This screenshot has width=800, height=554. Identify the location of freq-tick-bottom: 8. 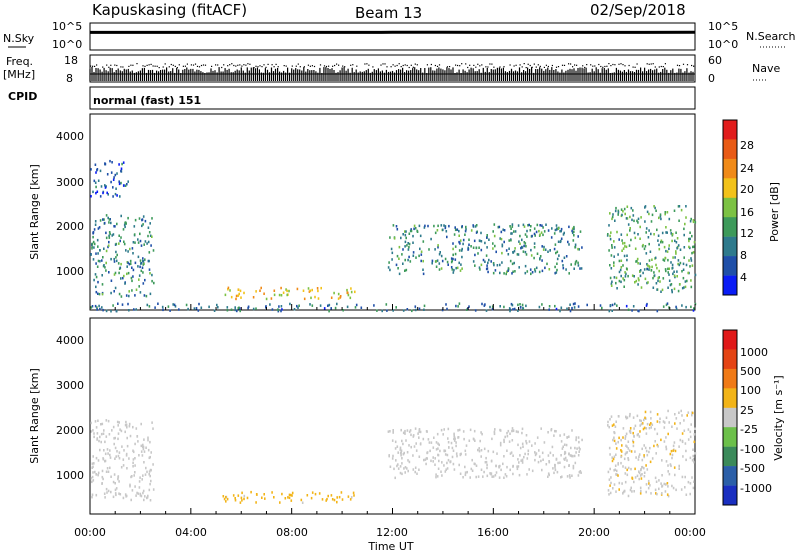
(69, 78).